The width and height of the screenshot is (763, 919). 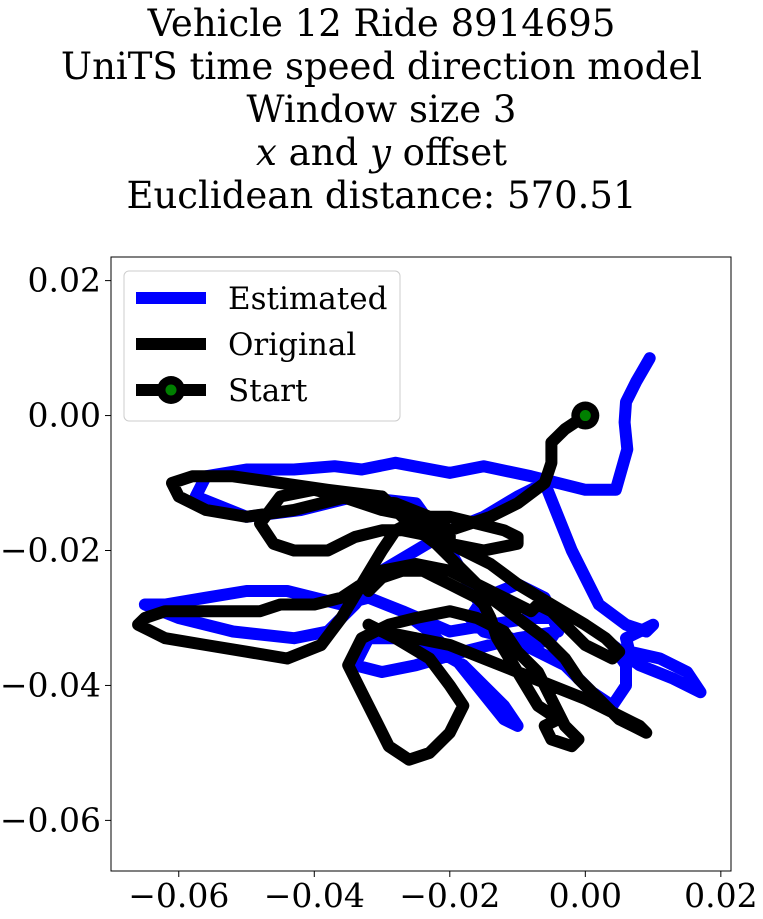 I want to click on legend-label-start: Start, so click(x=268, y=391).